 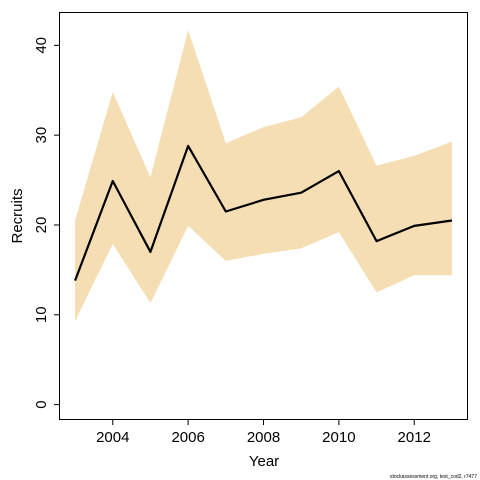 I want to click on x-tick-label: 2006, so click(x=187, y=437).